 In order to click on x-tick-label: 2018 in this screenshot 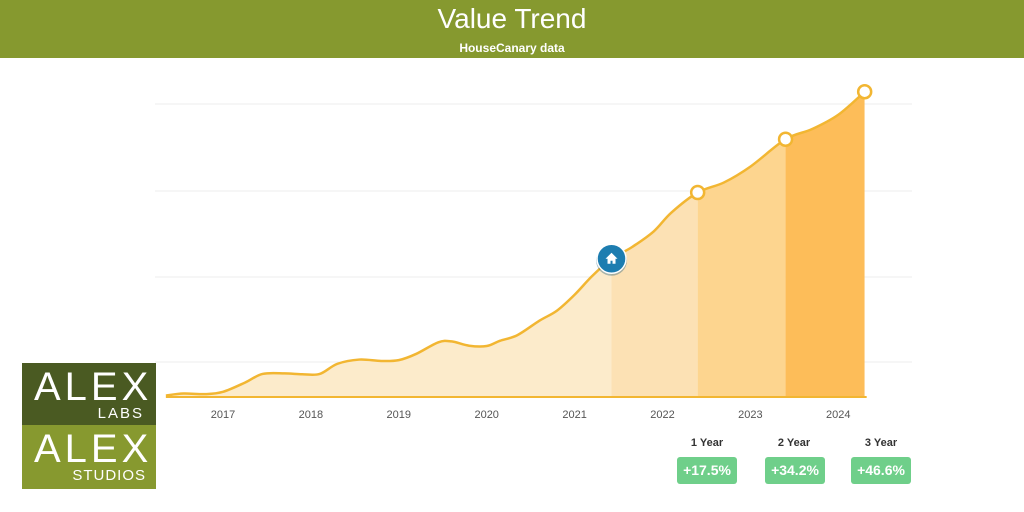, I will do `click(311, 415)`.